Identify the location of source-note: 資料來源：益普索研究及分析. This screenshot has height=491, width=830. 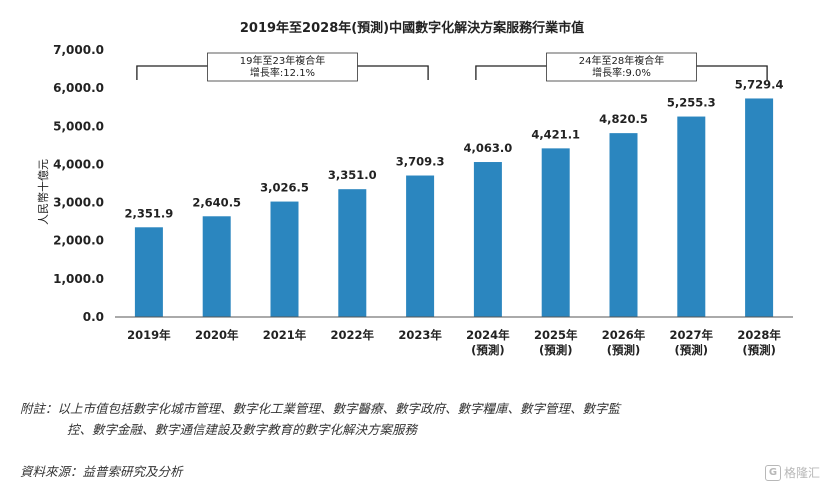
(101, 471).